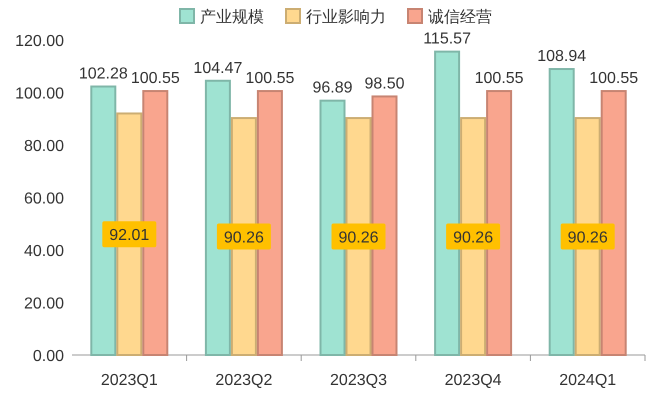 The width and height of the screenshot is (660, 398). I want to click on legend-label: 行业影响力, so click(346, 17).